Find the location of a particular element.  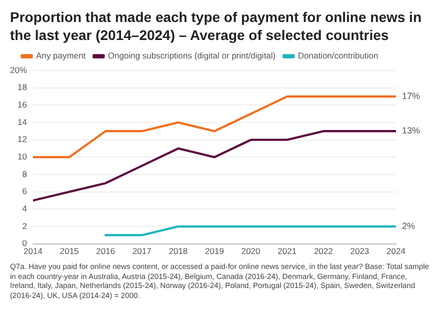

y-tick-label: 10 is located at coordinates (23, 156).